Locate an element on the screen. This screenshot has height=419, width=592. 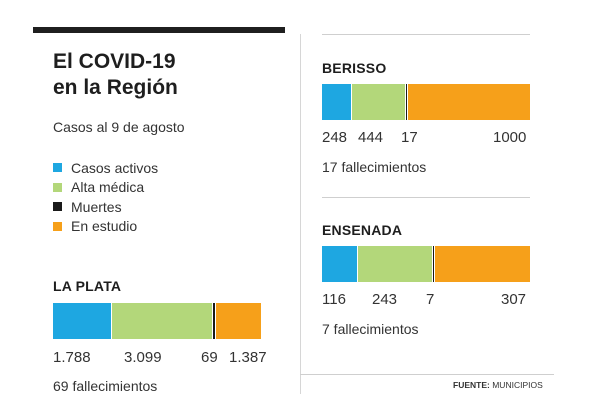
legend-label: Muertes is located at coordinates (96, 206).